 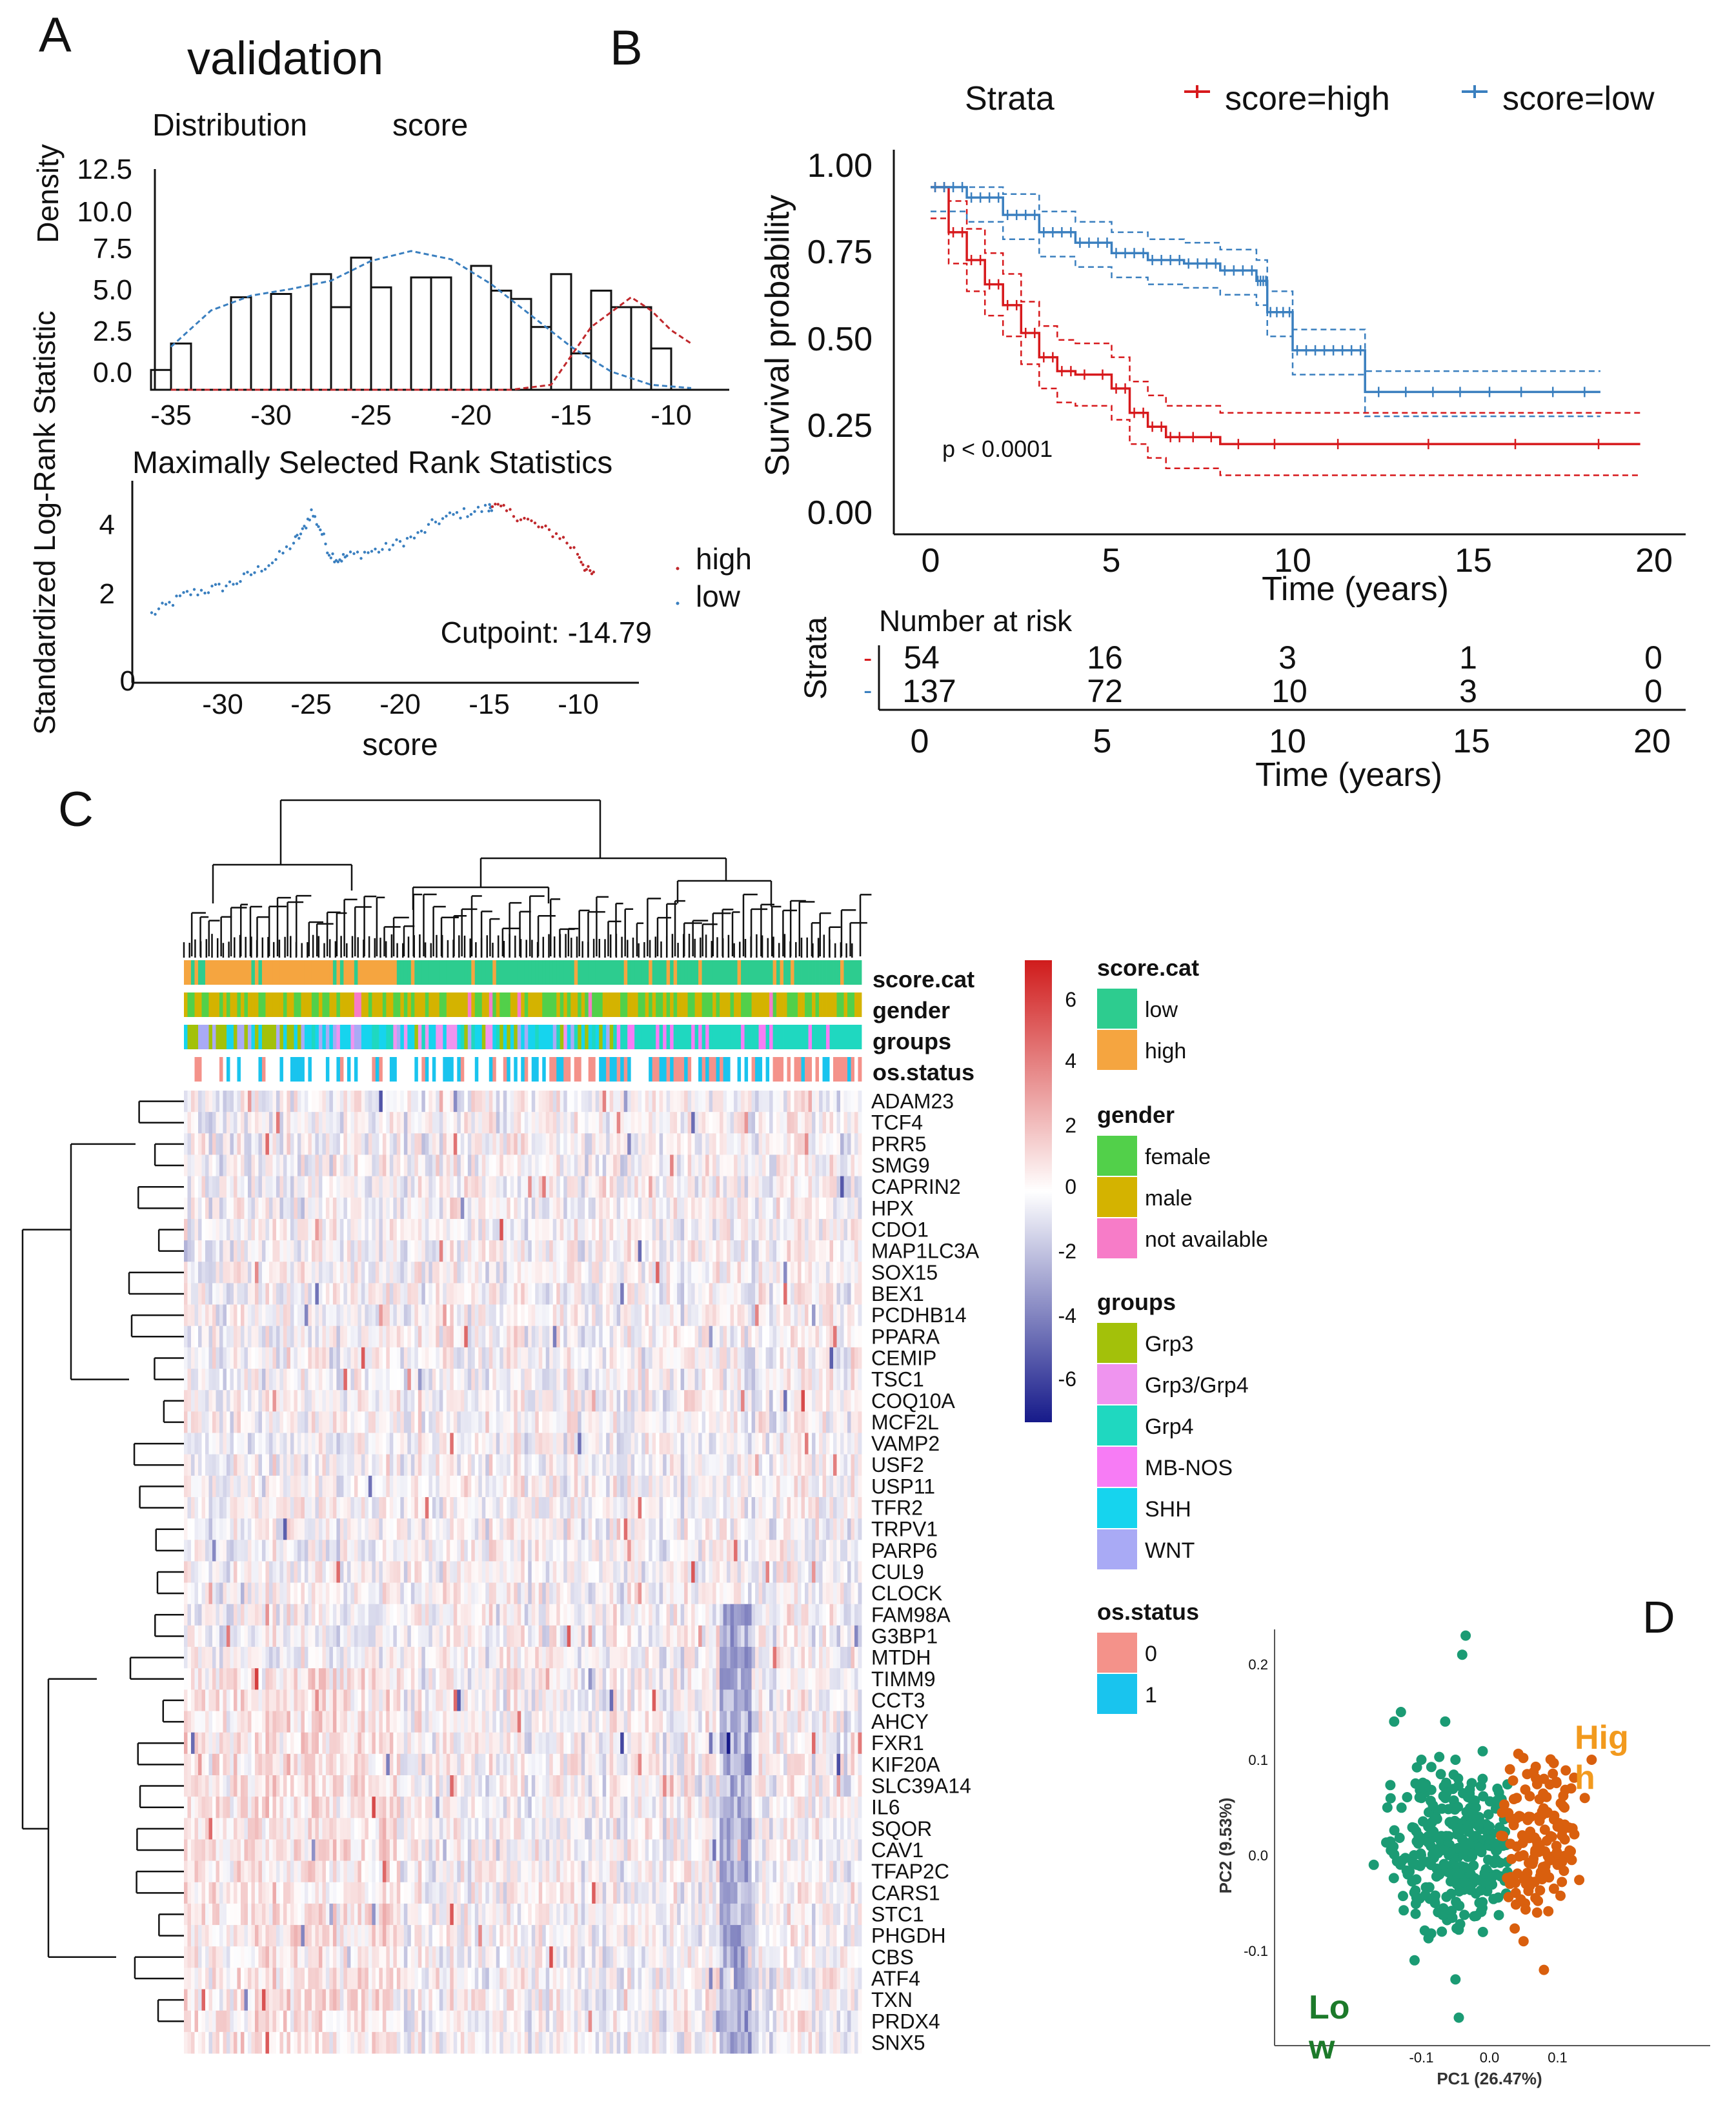 What do you see at coordinates (840, 339) in the screenshot?
I see `km-y-tick: 0.50` at bounding box center [840, 339].